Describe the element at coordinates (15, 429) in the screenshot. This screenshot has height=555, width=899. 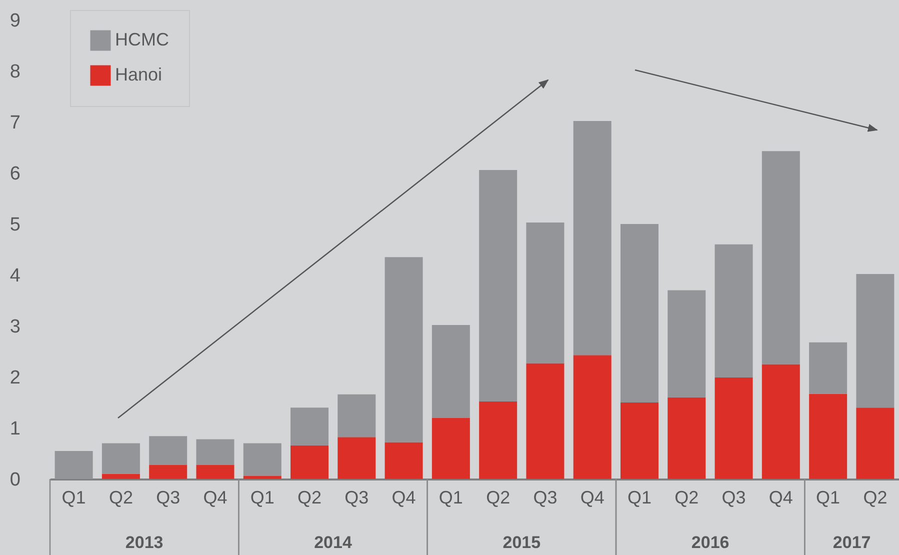
I see `y-tick-label: 1` at that location.